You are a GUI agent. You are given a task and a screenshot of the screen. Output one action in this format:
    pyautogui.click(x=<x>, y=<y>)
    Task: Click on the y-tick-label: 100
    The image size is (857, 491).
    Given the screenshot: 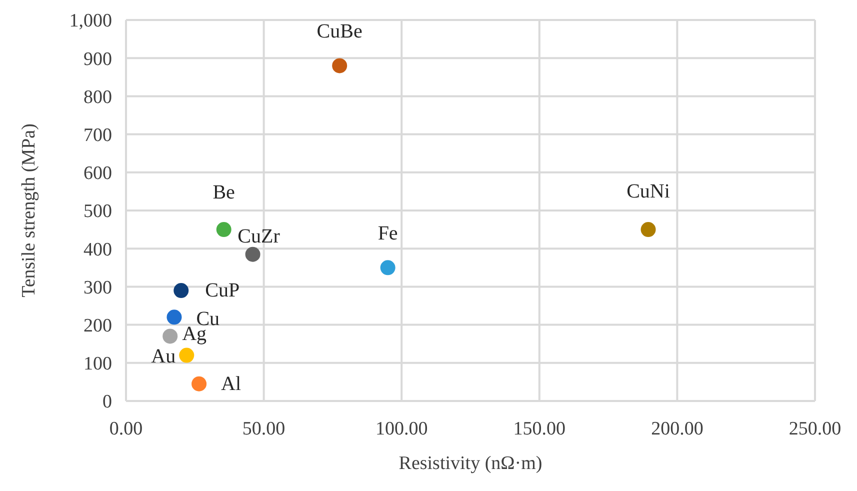 What is the action you would take?
    pyautogui.click(x=98, y=364)
    